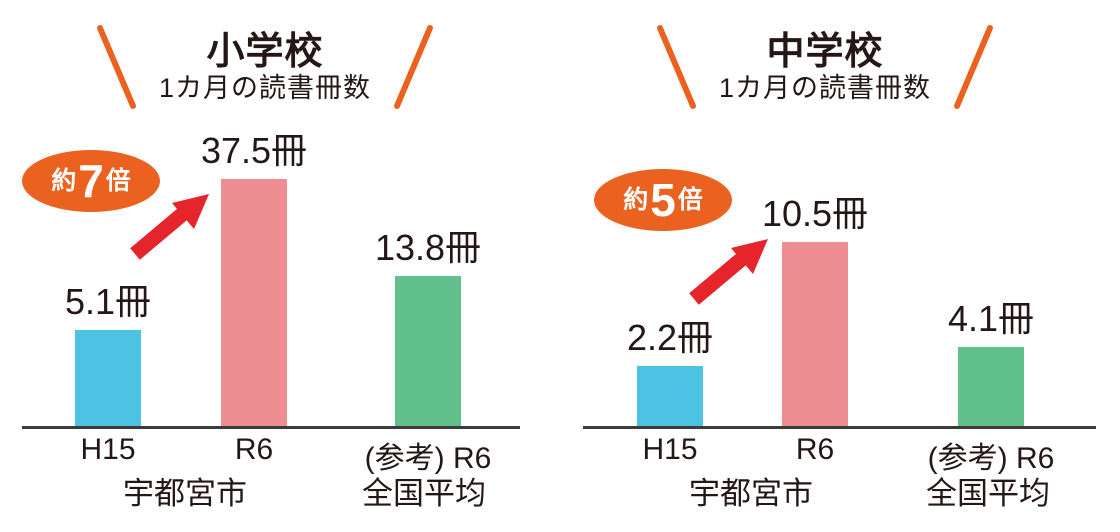  I want to click on bar-value-label: 2.2冊, so click(670, 337).